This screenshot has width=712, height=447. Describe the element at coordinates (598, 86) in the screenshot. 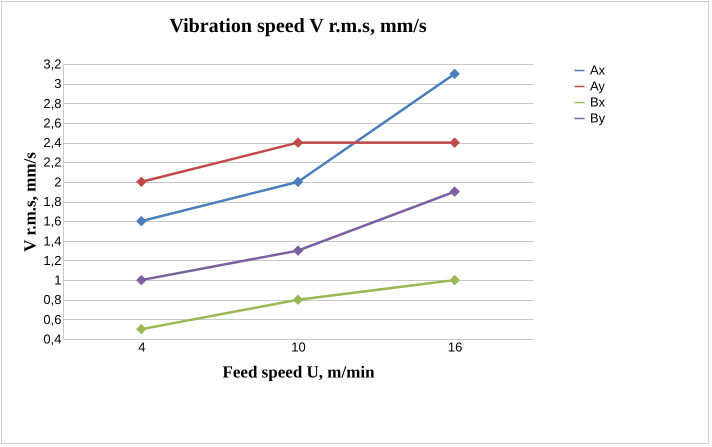

I see `legend-label: Ay` at that location.